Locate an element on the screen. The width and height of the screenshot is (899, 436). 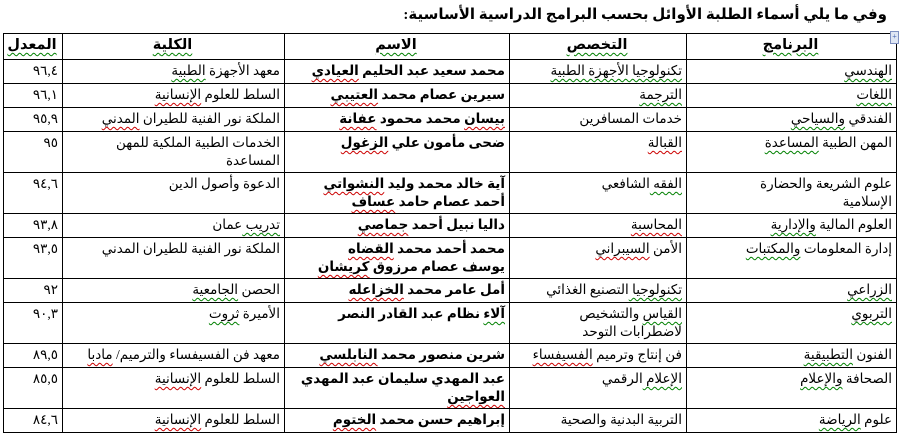
column-header-major: التخصص is located at coordinates (598, 46).